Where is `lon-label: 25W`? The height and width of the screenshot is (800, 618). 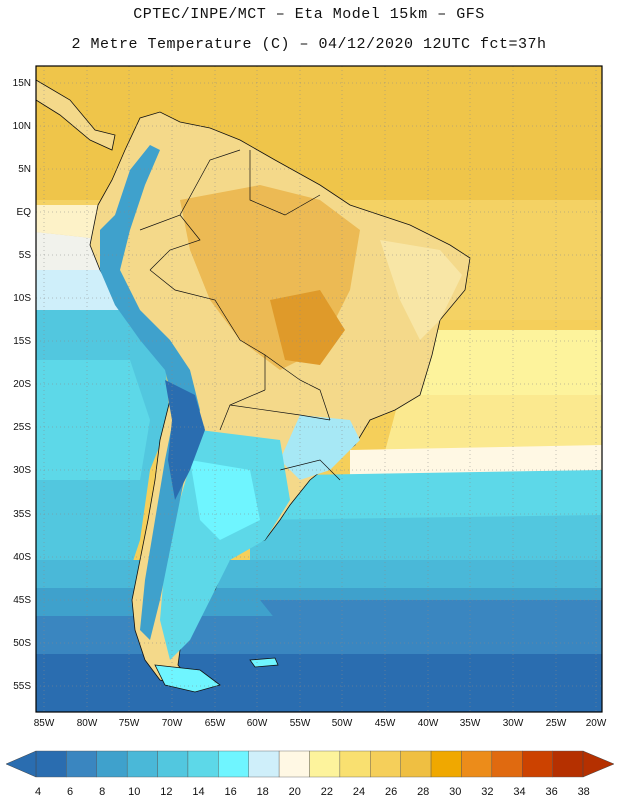
lon-label: 25W is located at coordinates (556, 723).